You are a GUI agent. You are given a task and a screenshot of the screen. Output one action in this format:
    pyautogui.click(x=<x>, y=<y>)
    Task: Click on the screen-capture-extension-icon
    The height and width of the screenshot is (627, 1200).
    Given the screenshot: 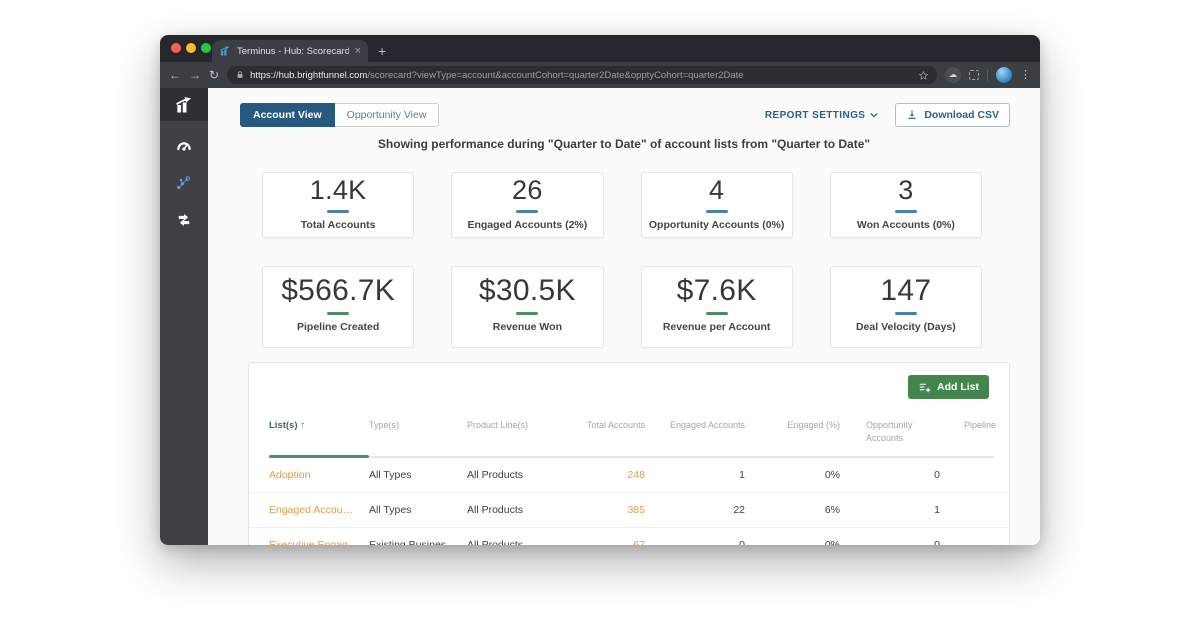 What is the action you would take?
    pyautogui.click(x=974, y=75)
    